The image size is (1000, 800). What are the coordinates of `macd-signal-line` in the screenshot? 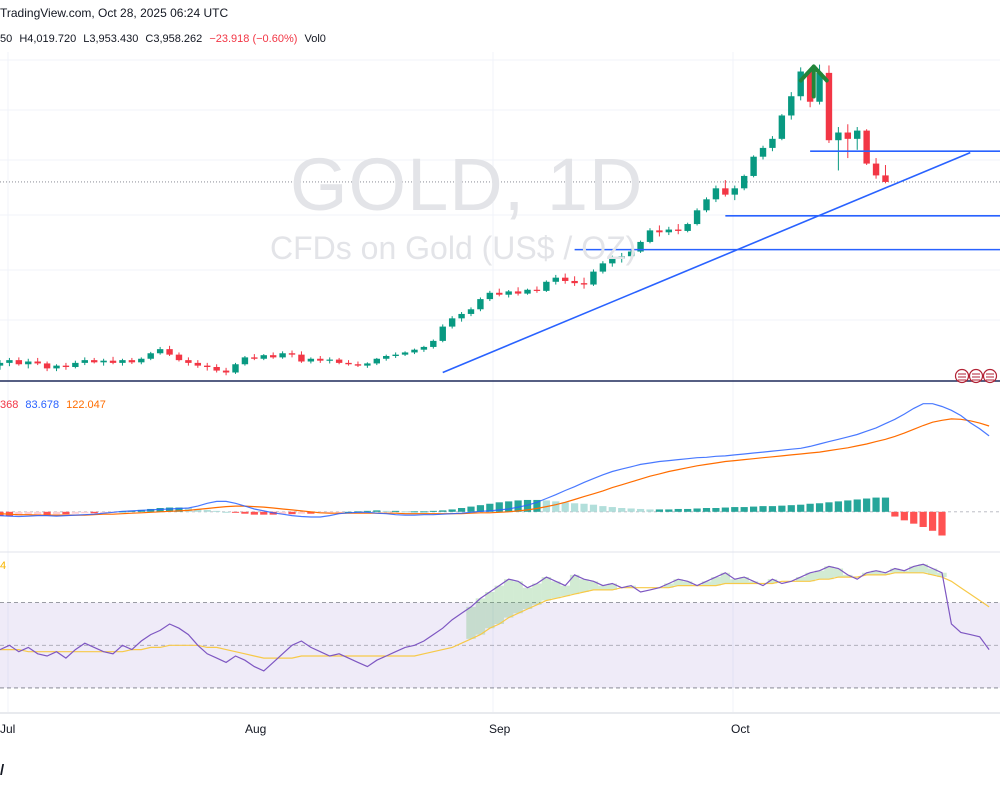 It's located at (495, 467).